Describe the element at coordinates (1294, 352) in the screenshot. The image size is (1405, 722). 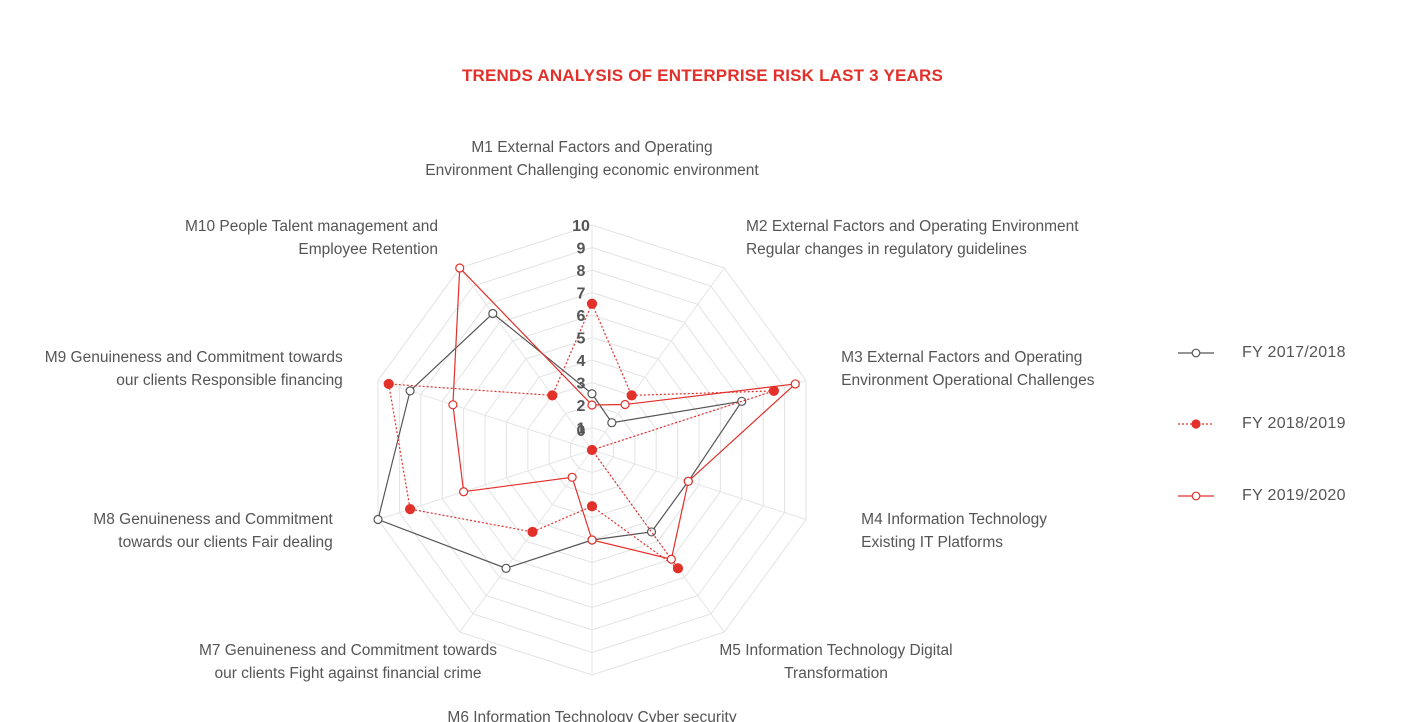
I see `legend-label: FY 2017/2018` at that location.